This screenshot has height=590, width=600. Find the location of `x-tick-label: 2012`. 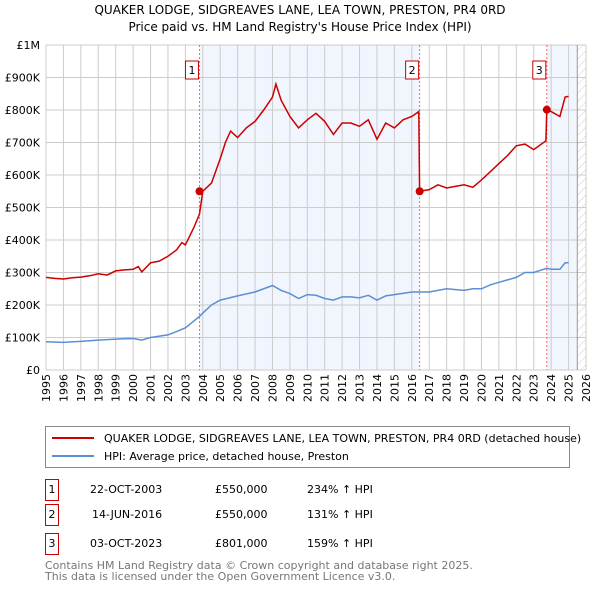

x-tick-label: 2012 is located at coordinates (342, 388).